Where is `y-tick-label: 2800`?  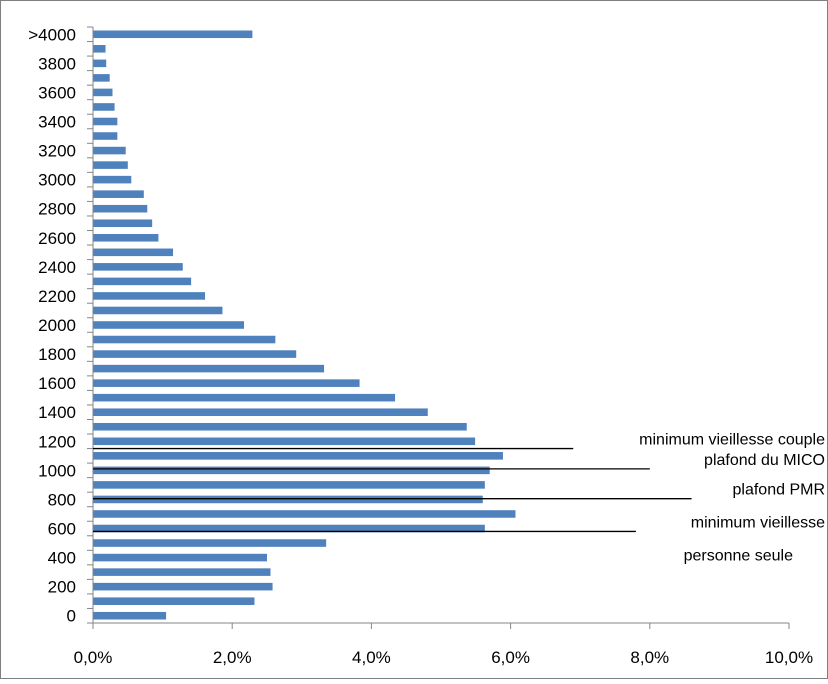 y-tick-label: 2800 is located at coordinates (57, 209).